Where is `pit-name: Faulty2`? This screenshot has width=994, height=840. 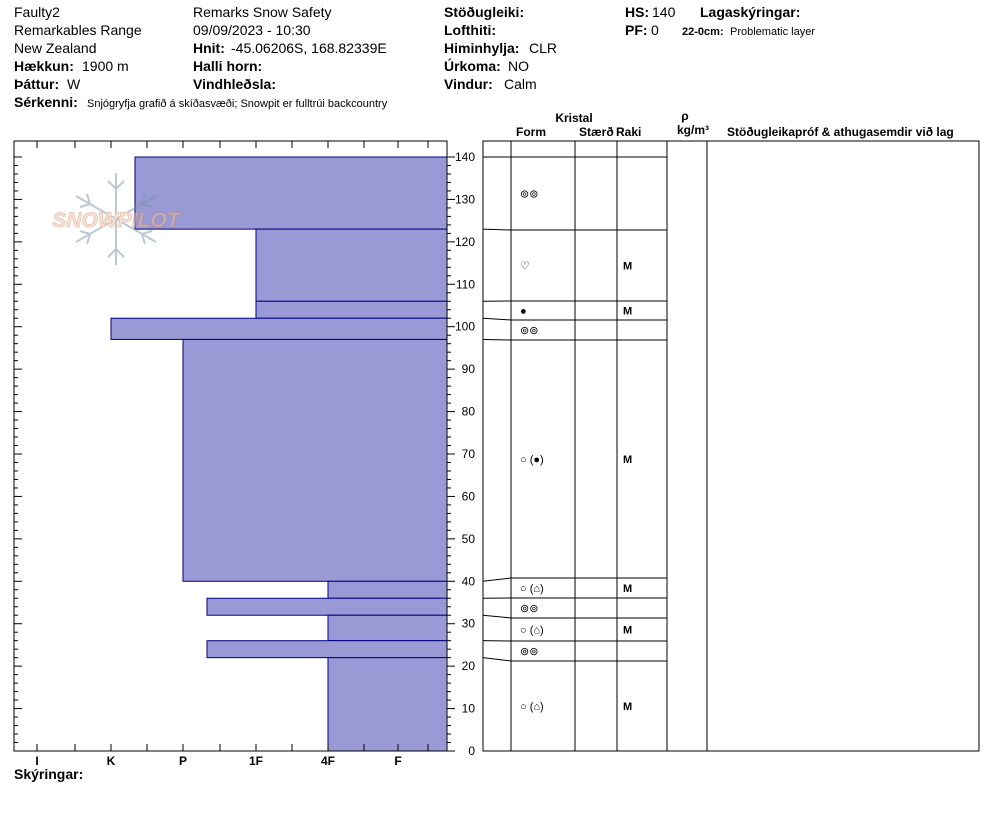
pit-name: Faulty2 is located at coordinates (37, 12).